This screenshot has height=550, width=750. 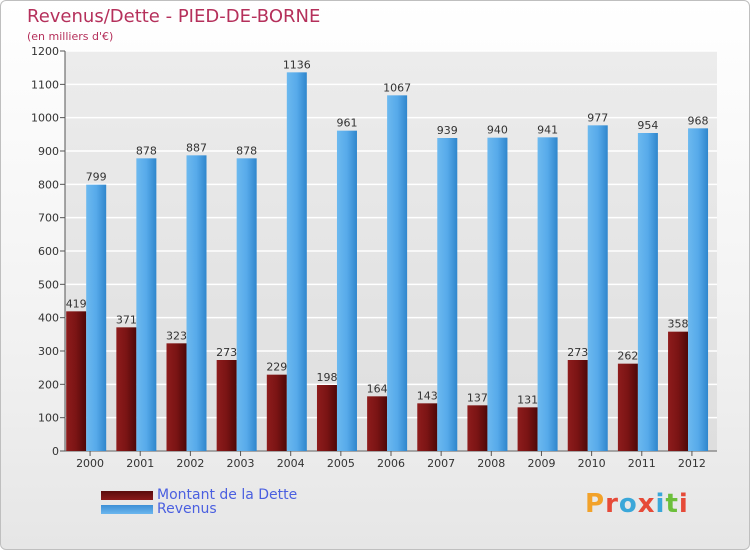 I want to click on x-tick-label: 2001, so click(x=140, y=463).